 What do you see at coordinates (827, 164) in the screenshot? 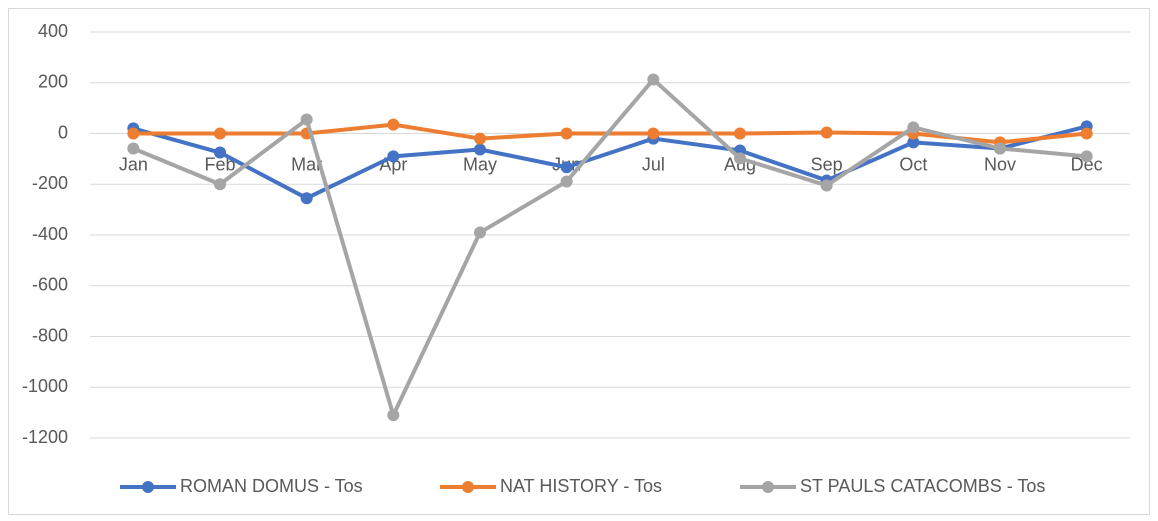
I see `x-tick-label: Sep` at bounding box center [827, 164].